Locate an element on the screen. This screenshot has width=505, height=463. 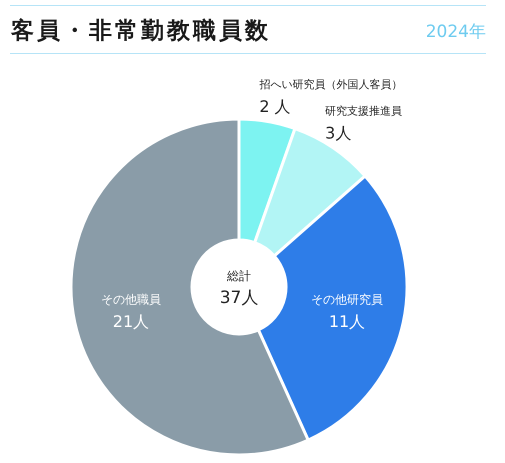
data-label: 11人 is located at coordinates (347, 321).